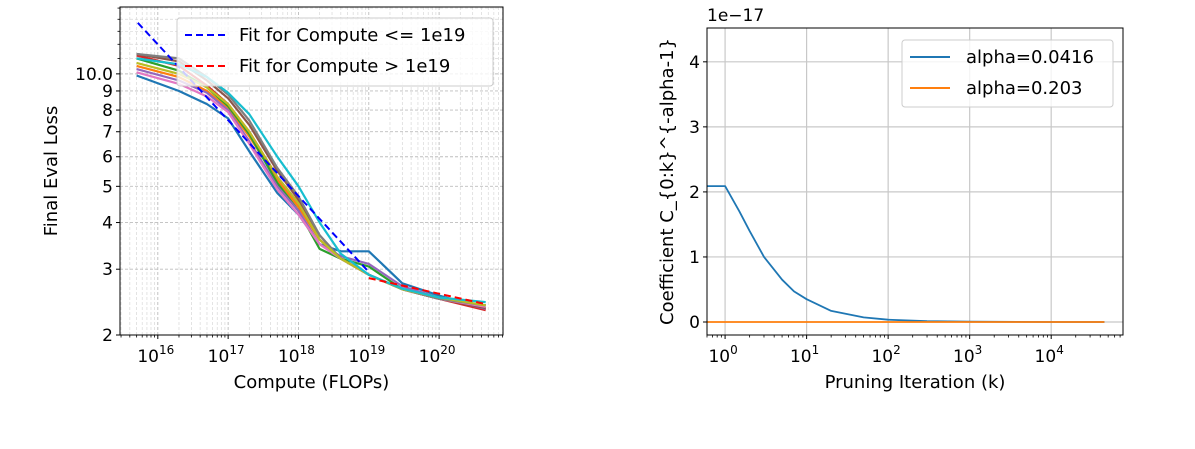 The image size is (1195, 449). I want to click on x-tick-exponent: 3, so click(979, 350).